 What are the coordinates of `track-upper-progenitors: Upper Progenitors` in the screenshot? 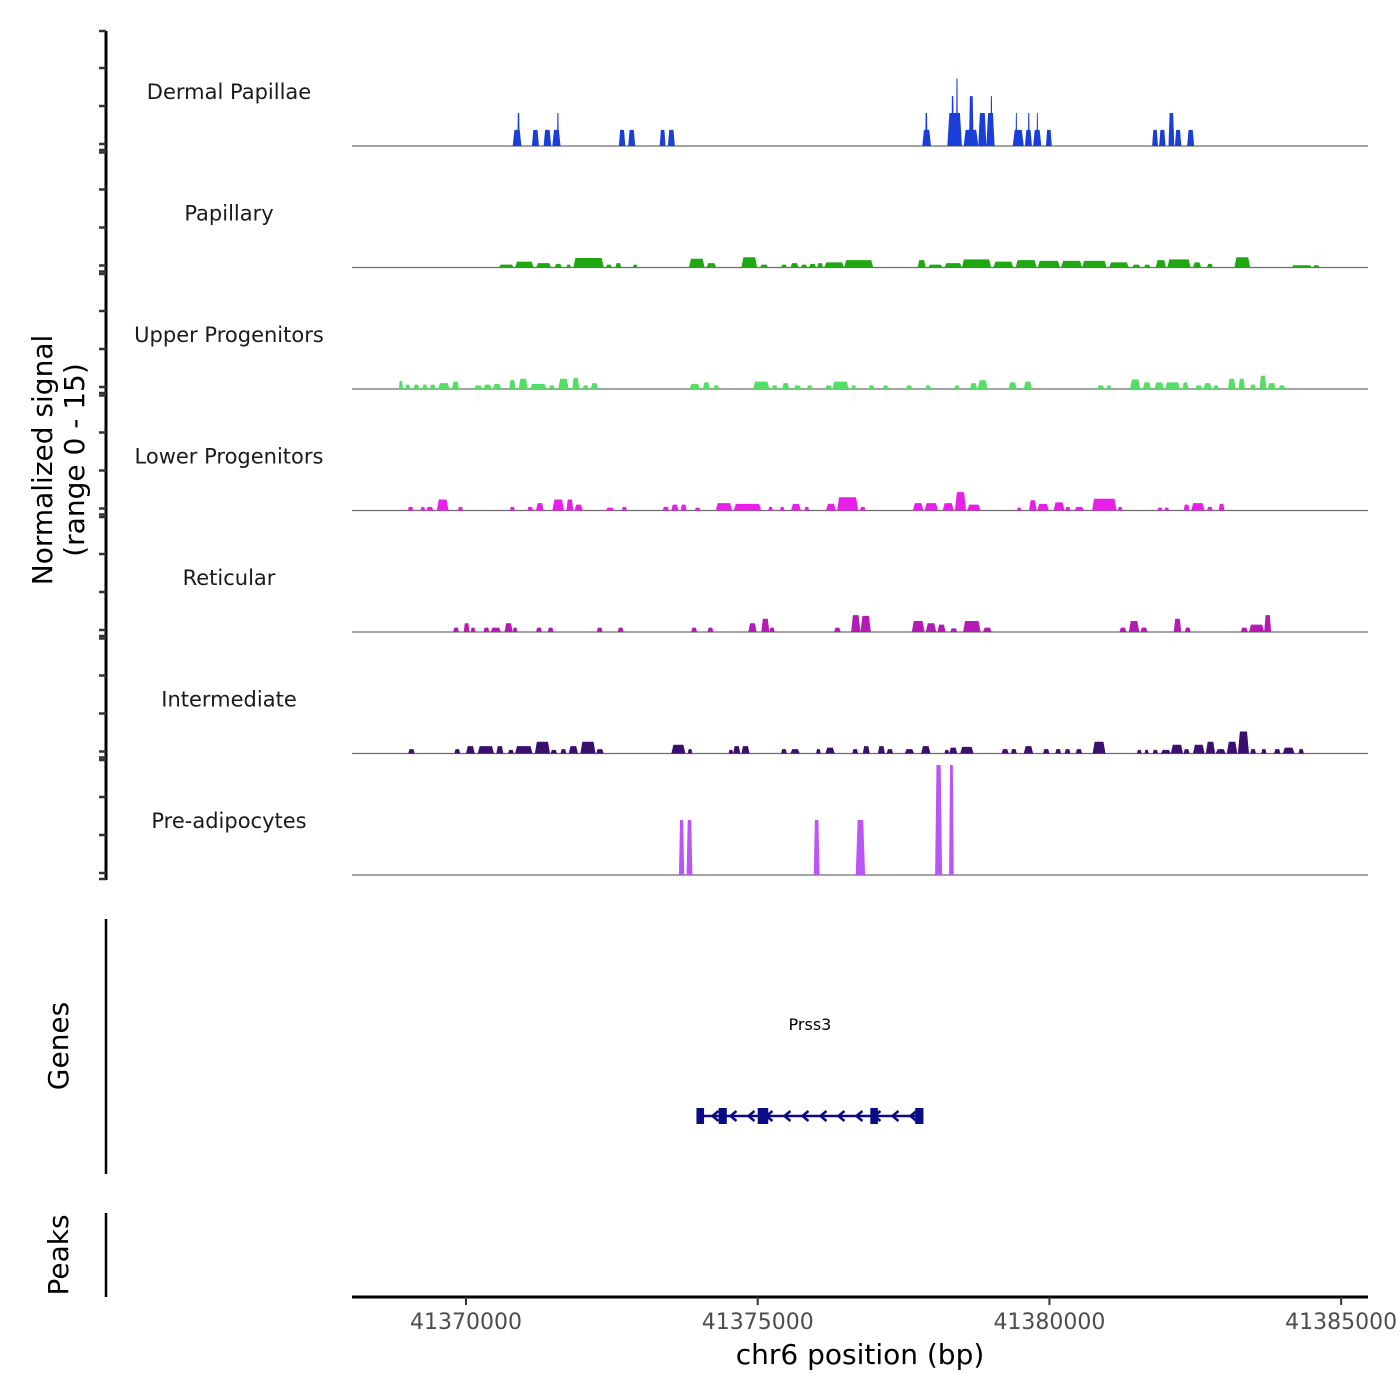 It's located at (751, 356).